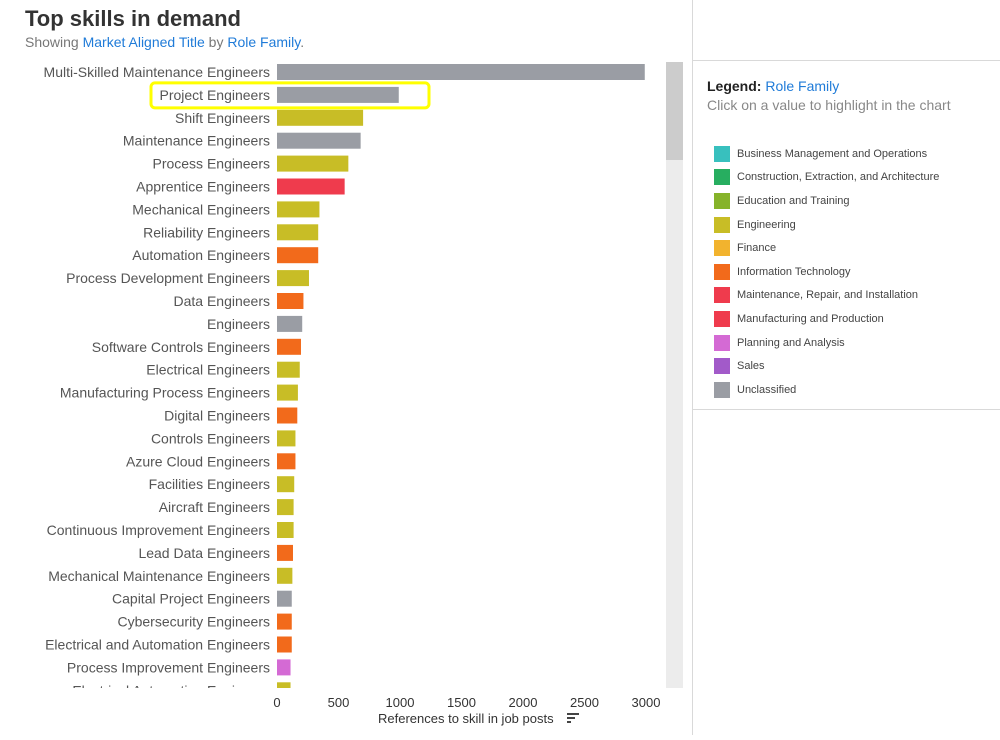 The width and height of the screenshot is (1000, 740). Describe the element at coordinates (832, 153) in the screenshot. I see `legend-label-0: Business Management and Operations` at that location.